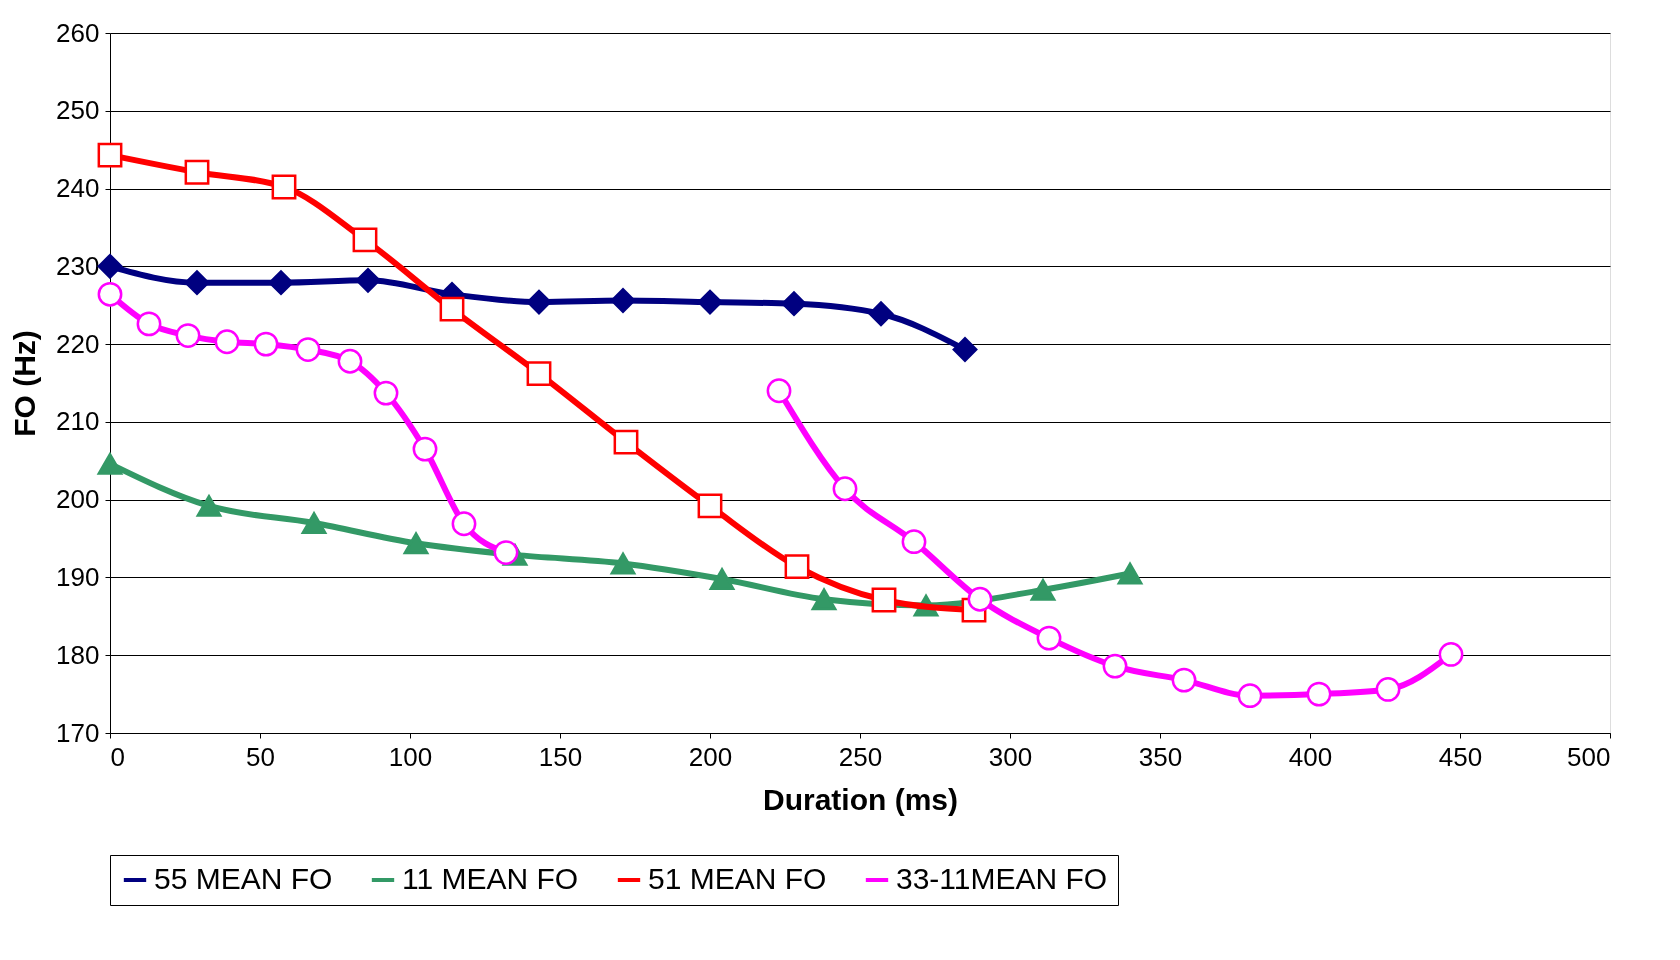 This screenshot has width=1680, height=960. What do you see at coordinates (78, 732) in the screenshot?
I see `y-tick-label: 170` at bounding box center [78, 732].